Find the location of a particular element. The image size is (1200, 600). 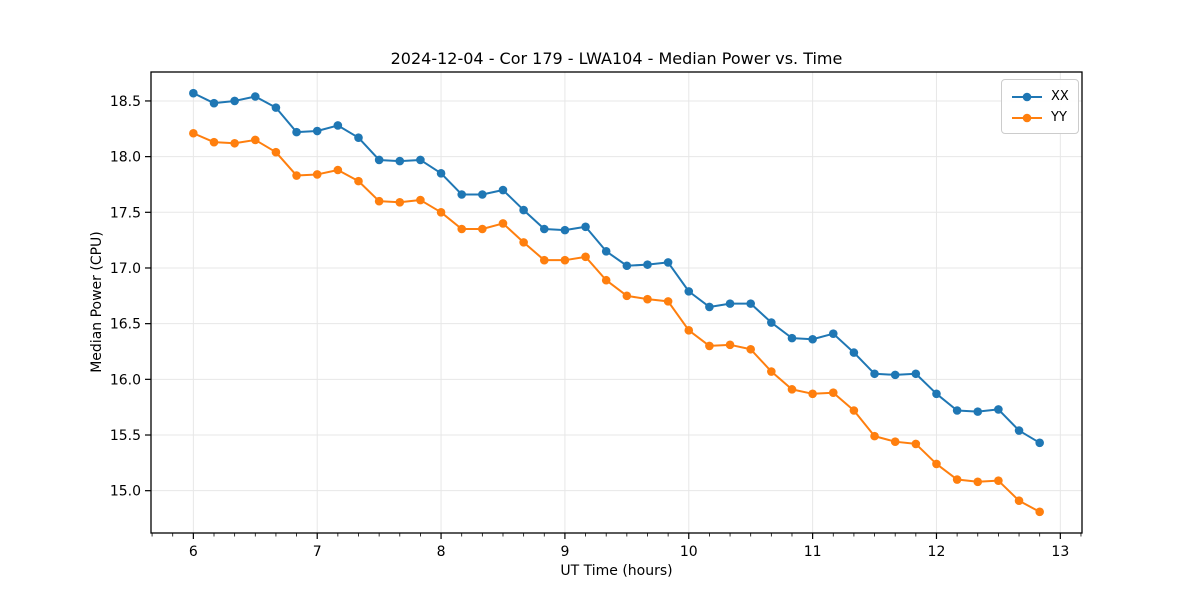

y-tick-label: 17.5 is located at coordinates (125, 213).